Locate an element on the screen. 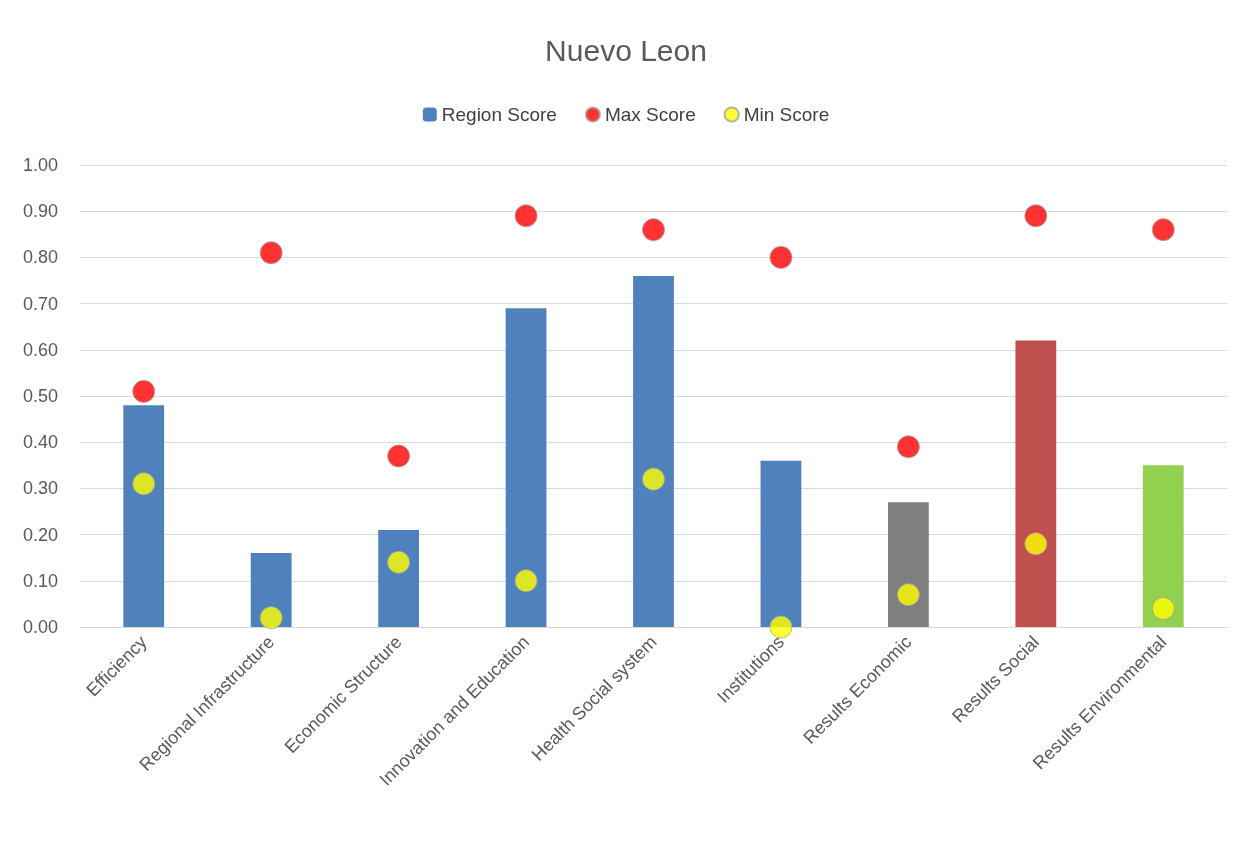  y-tick-label: 0.10 is located at coordinates (40, 580).